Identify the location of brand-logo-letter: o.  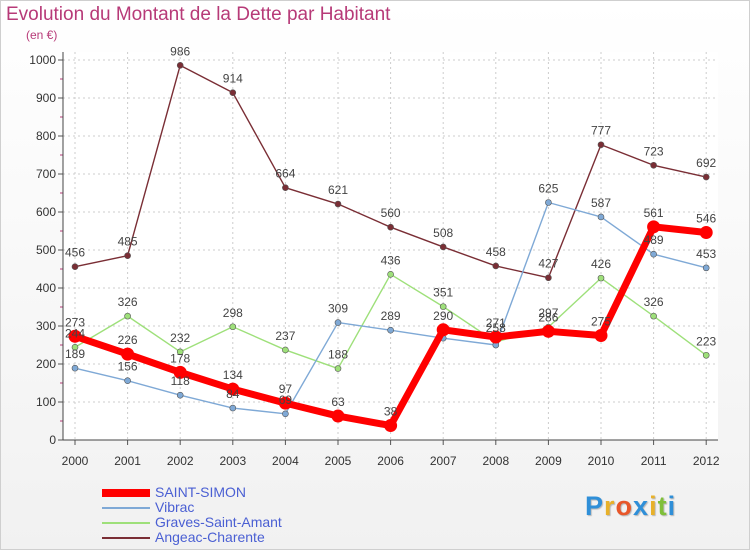
(624, 506).